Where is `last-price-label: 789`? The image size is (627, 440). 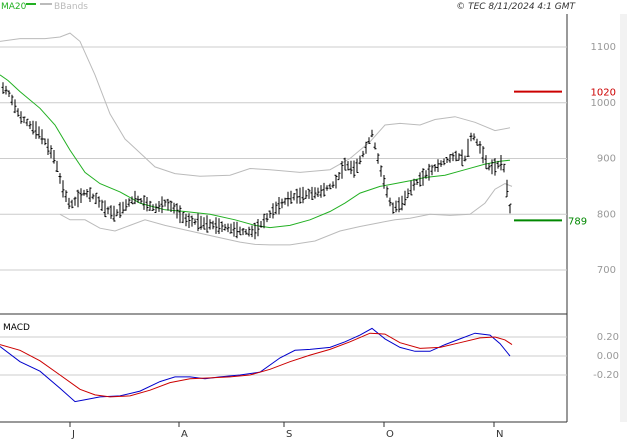
last-price-label: 789 is located at coordinates (577, 221).